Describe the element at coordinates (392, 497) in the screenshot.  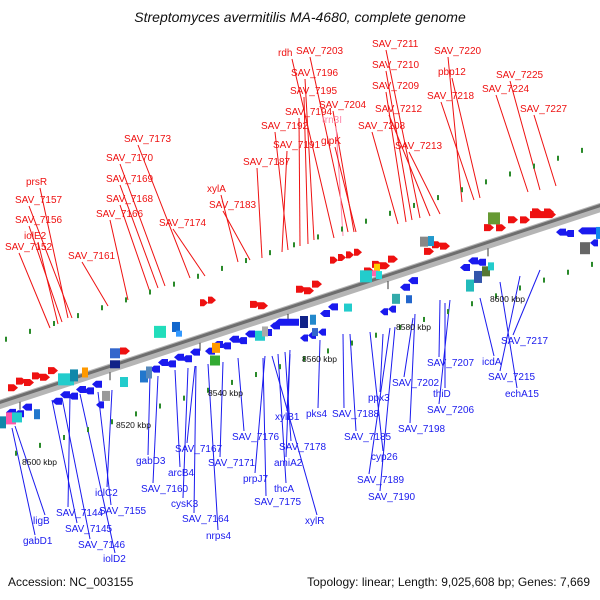
I see `gene-label-bottom: SAV_7190` at that location.